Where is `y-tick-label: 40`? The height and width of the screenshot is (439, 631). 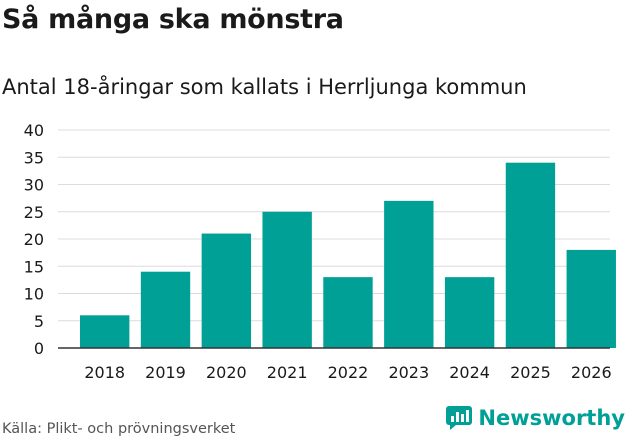
y-tick-label: 40 is located at coordinates (34, 130).